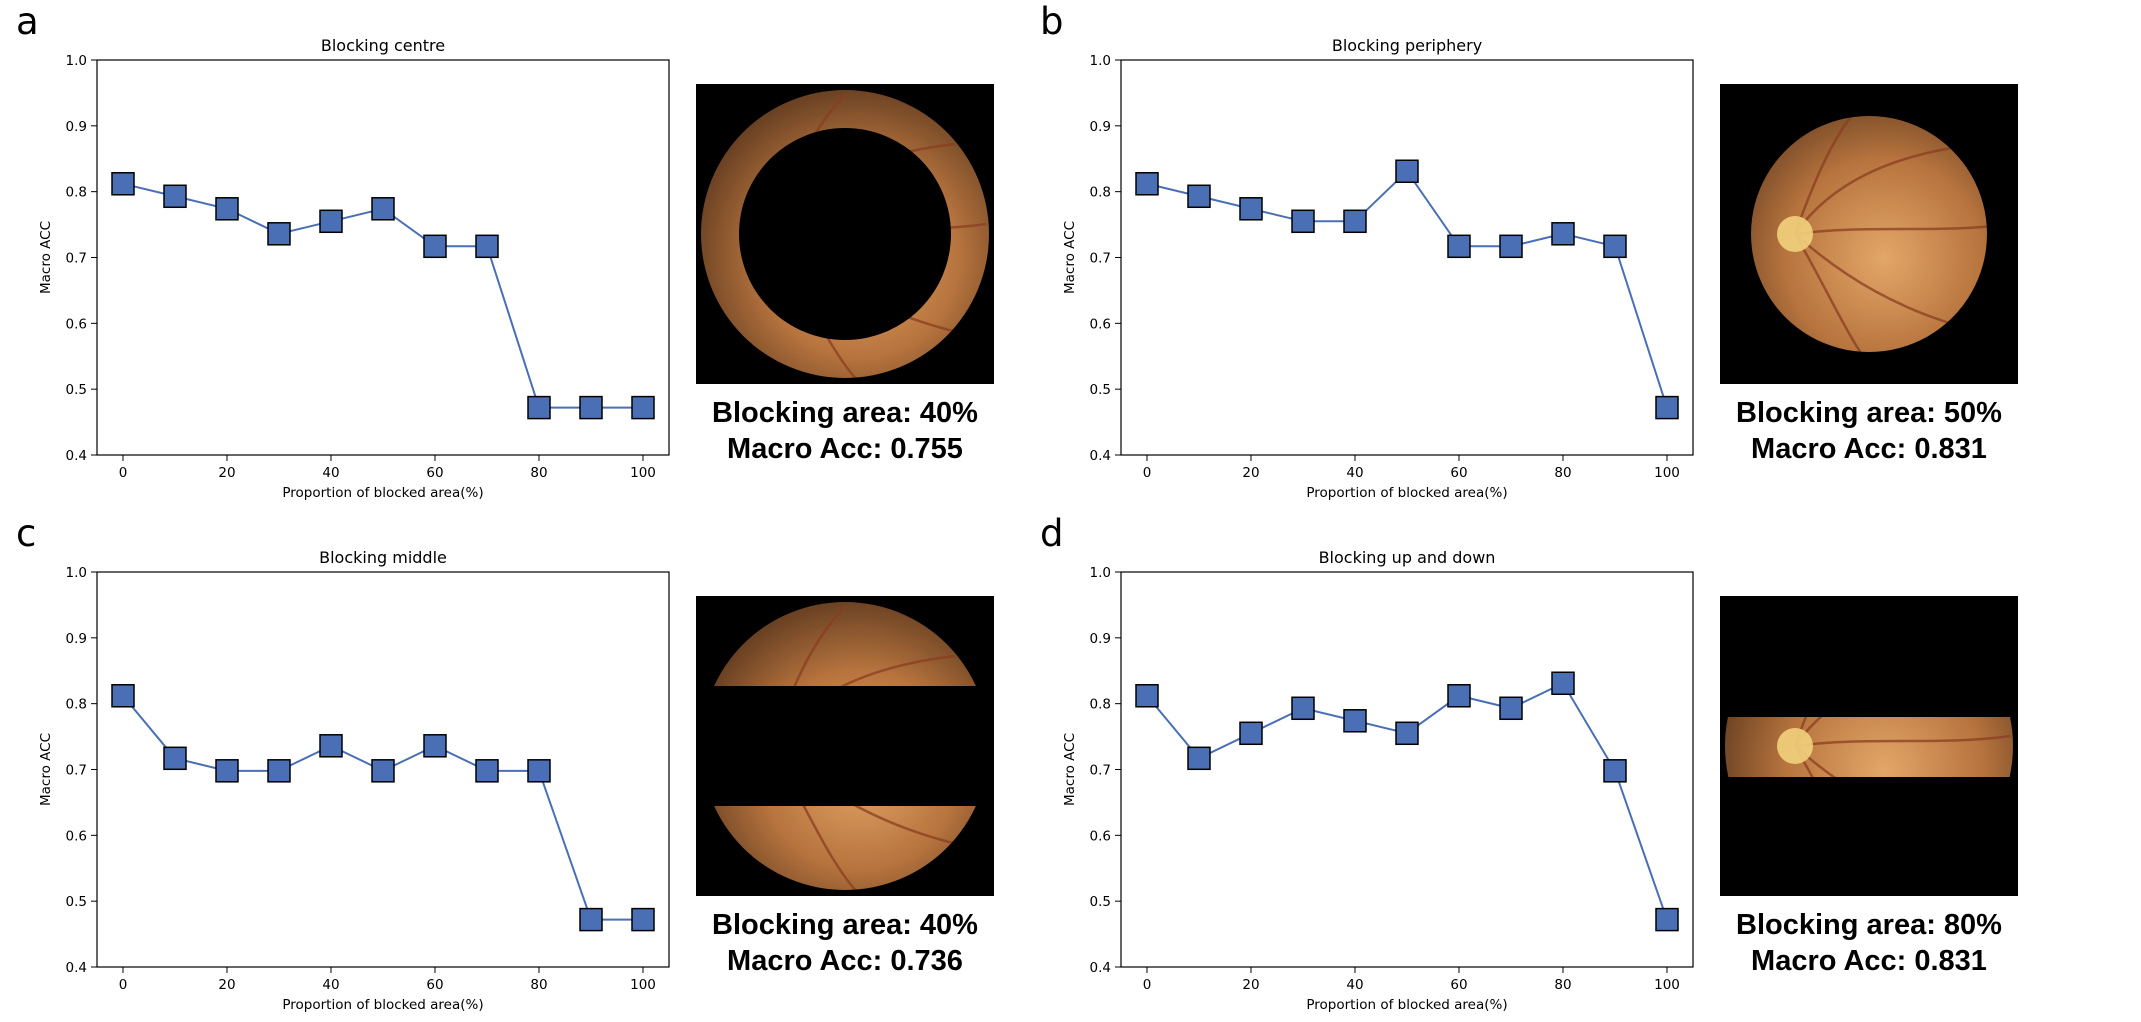  Describe the element at coordinates (383, 557) in the screenshot. I see `chart-title: Blocking middle` at that location.